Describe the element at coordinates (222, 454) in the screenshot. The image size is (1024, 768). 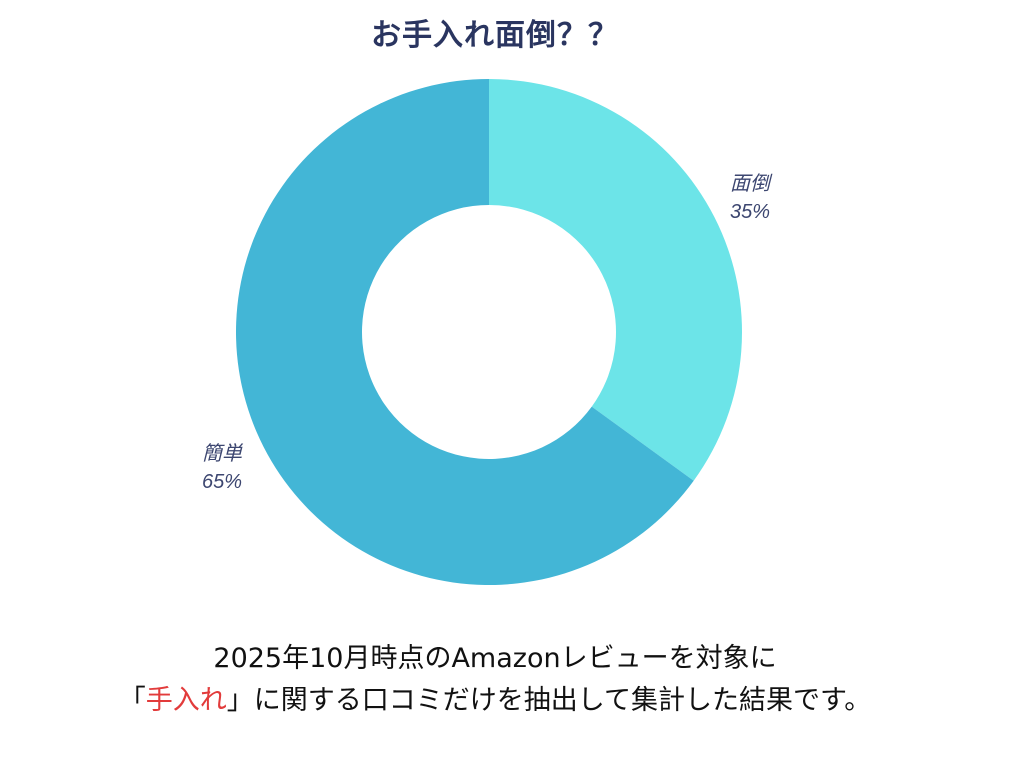
I see `slice-label-name: 簡単` at that location.